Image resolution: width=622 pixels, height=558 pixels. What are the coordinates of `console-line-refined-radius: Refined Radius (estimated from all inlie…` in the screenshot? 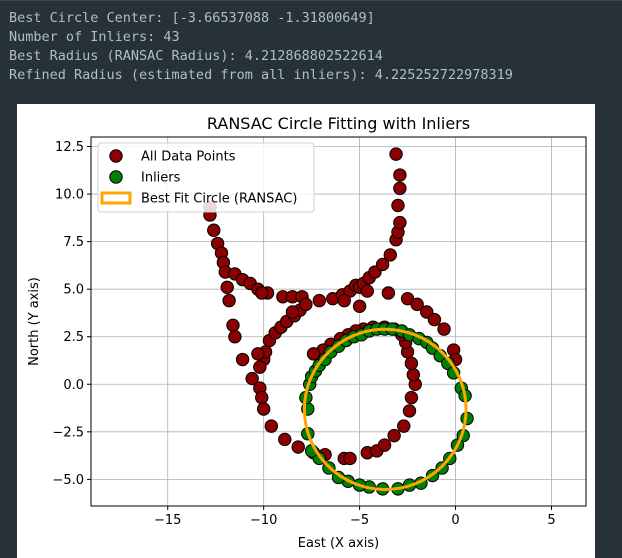 It's located at (261, 75).